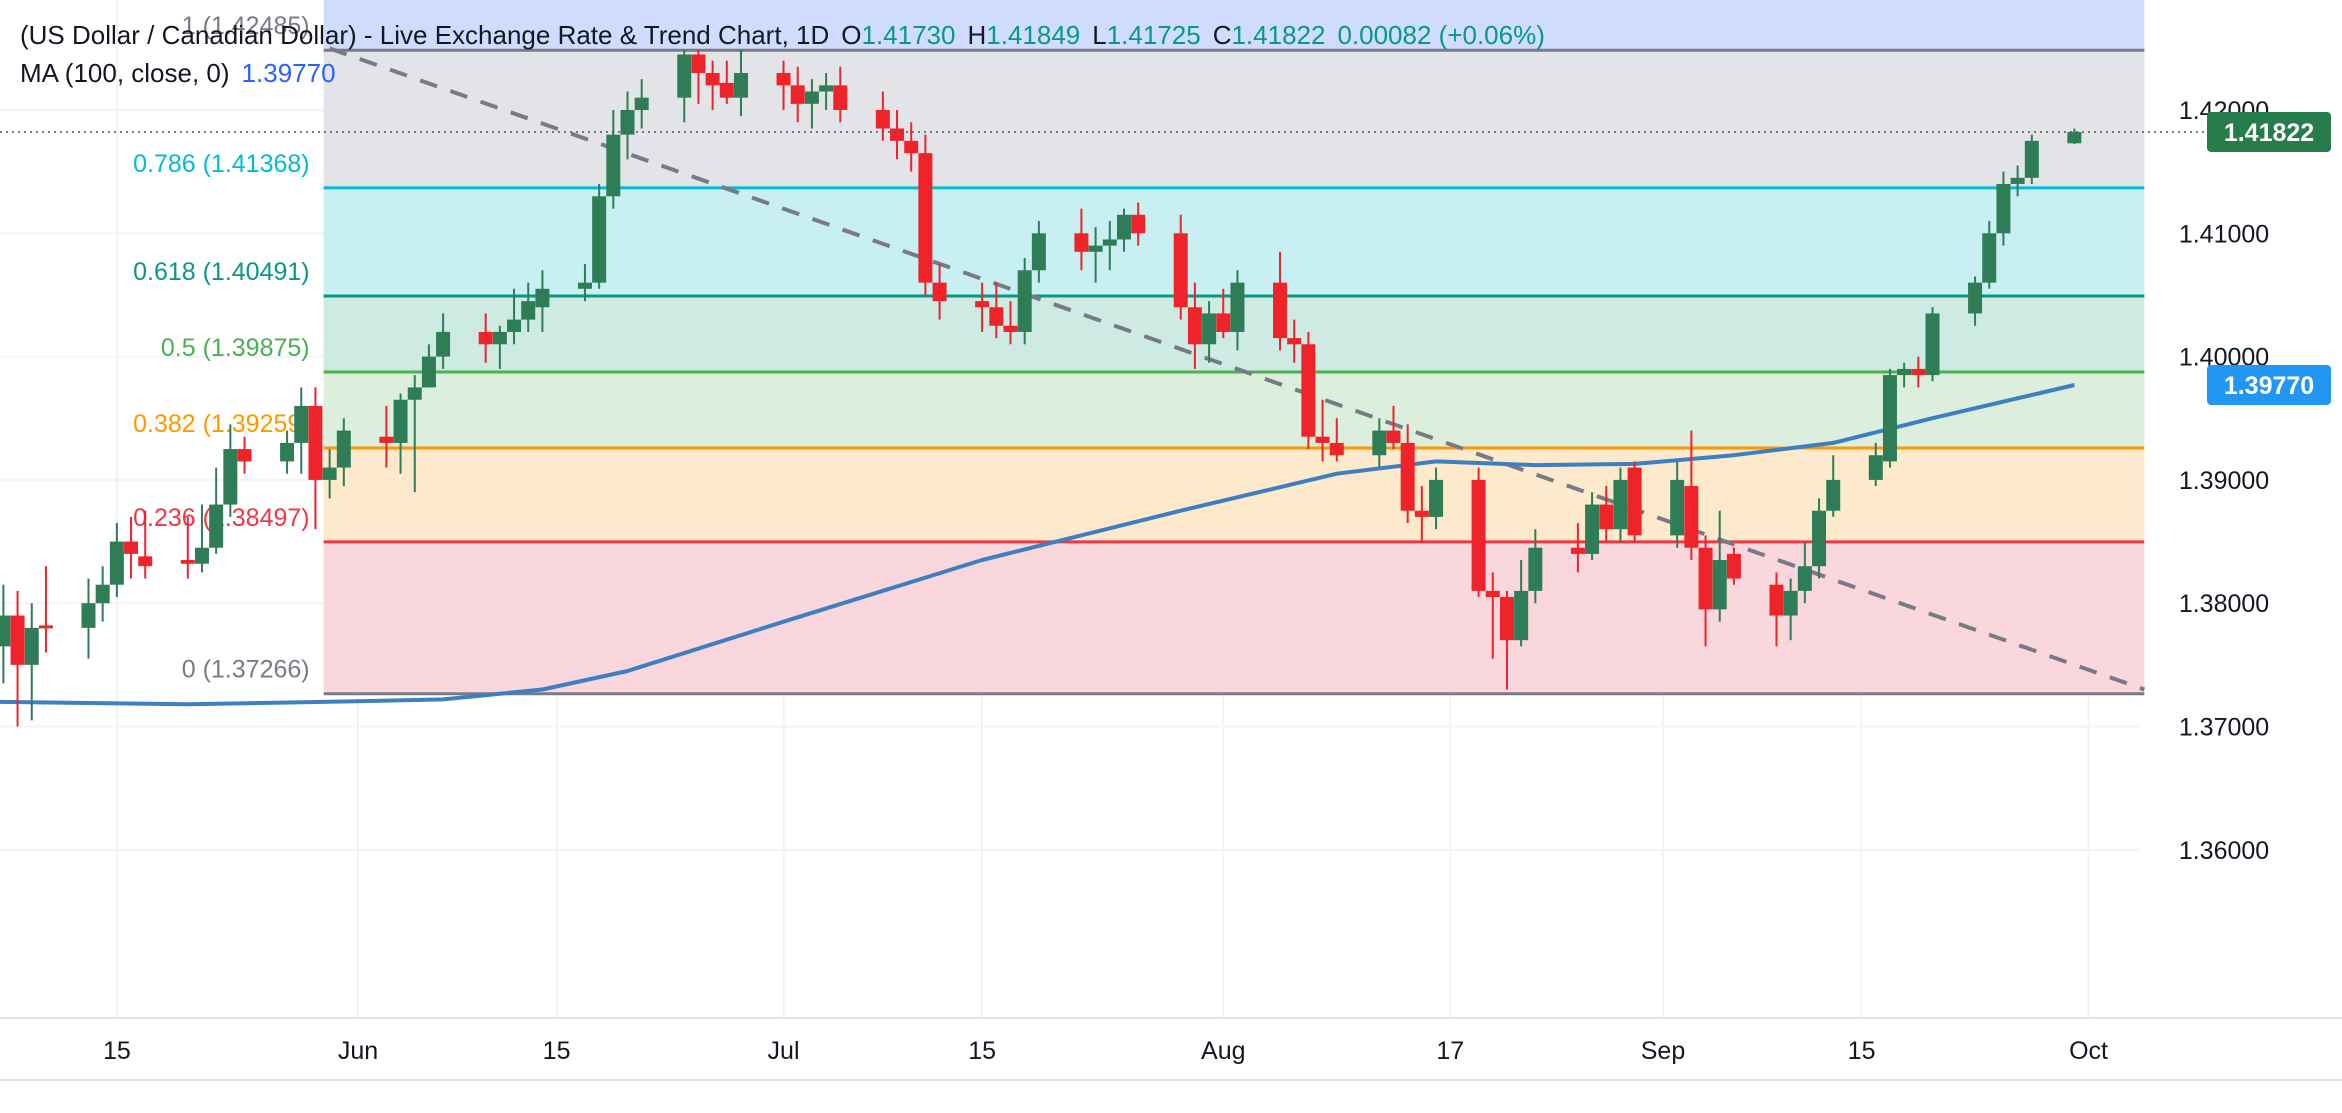  I want to click on open-value: 1.41730, so click(908, 35).